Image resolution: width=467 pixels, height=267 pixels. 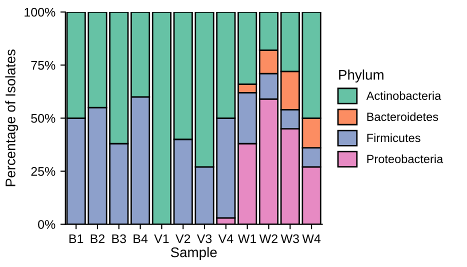 What do you see at coordinates (204, 239) in the screenshot?
I see `x-tick-label: V3` at bounding box center [204, 239].